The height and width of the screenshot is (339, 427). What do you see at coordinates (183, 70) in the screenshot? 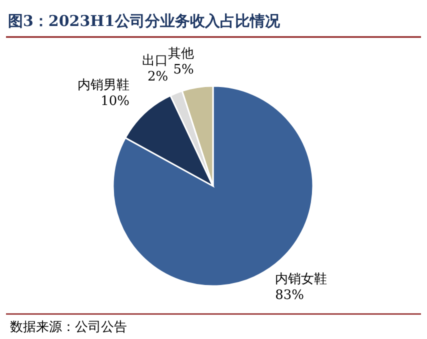
I see `data-label: 5%` at bounding box center [183, 70].